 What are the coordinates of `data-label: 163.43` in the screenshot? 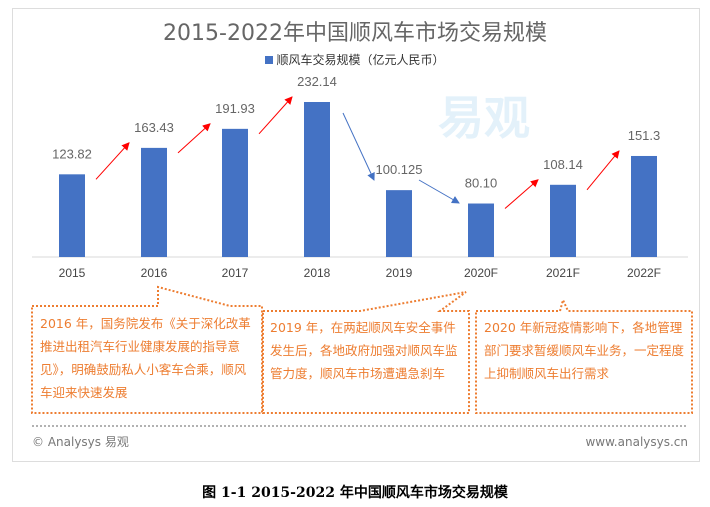 It's located at (154, 127).